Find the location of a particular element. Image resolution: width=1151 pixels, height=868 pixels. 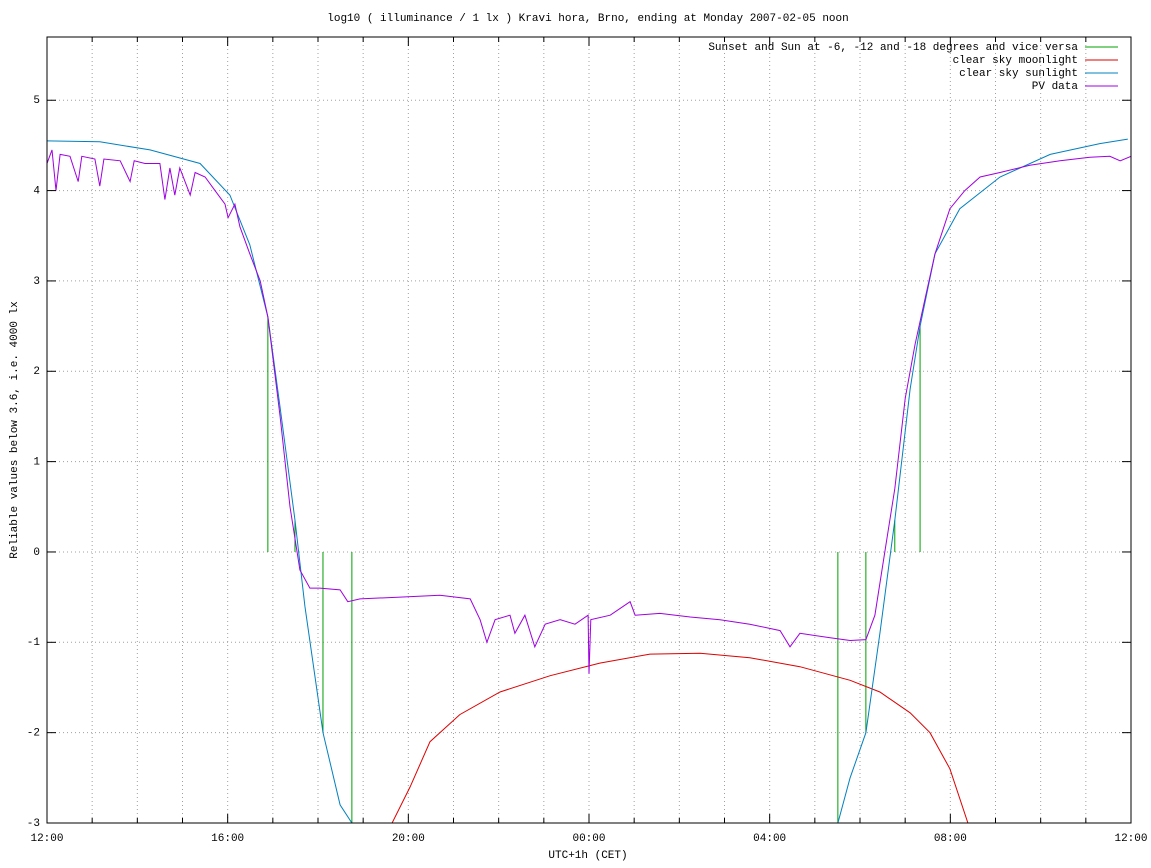

x-tick-label: 16:00 is located at coordinates (227, 839).